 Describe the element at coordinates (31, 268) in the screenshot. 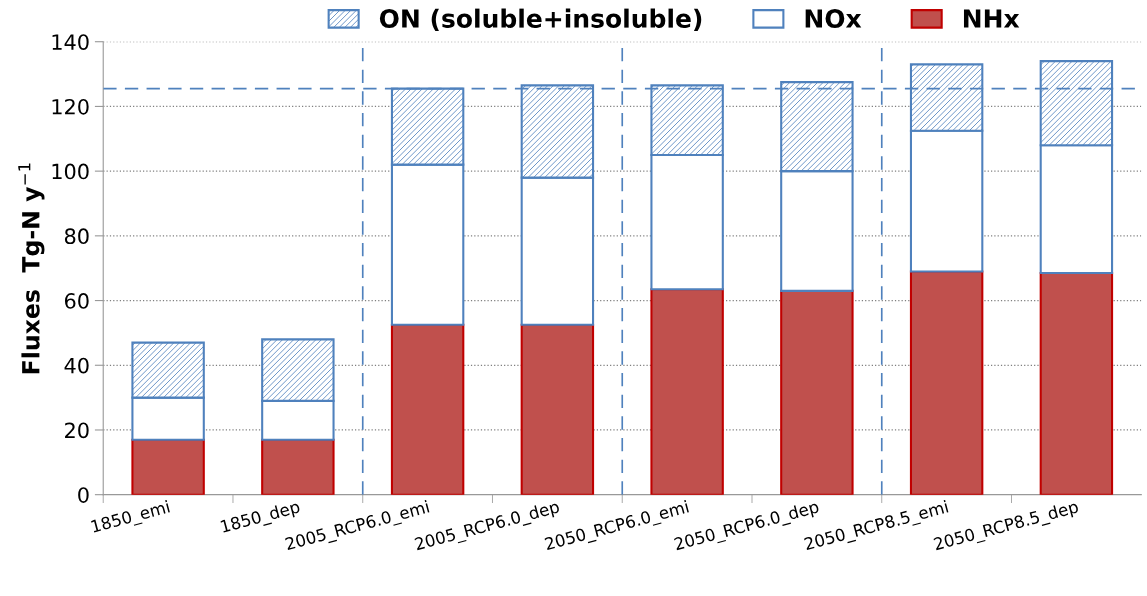

I see `y-axis-title: Fluxes Tg-N y$^{−1}$` at that location.